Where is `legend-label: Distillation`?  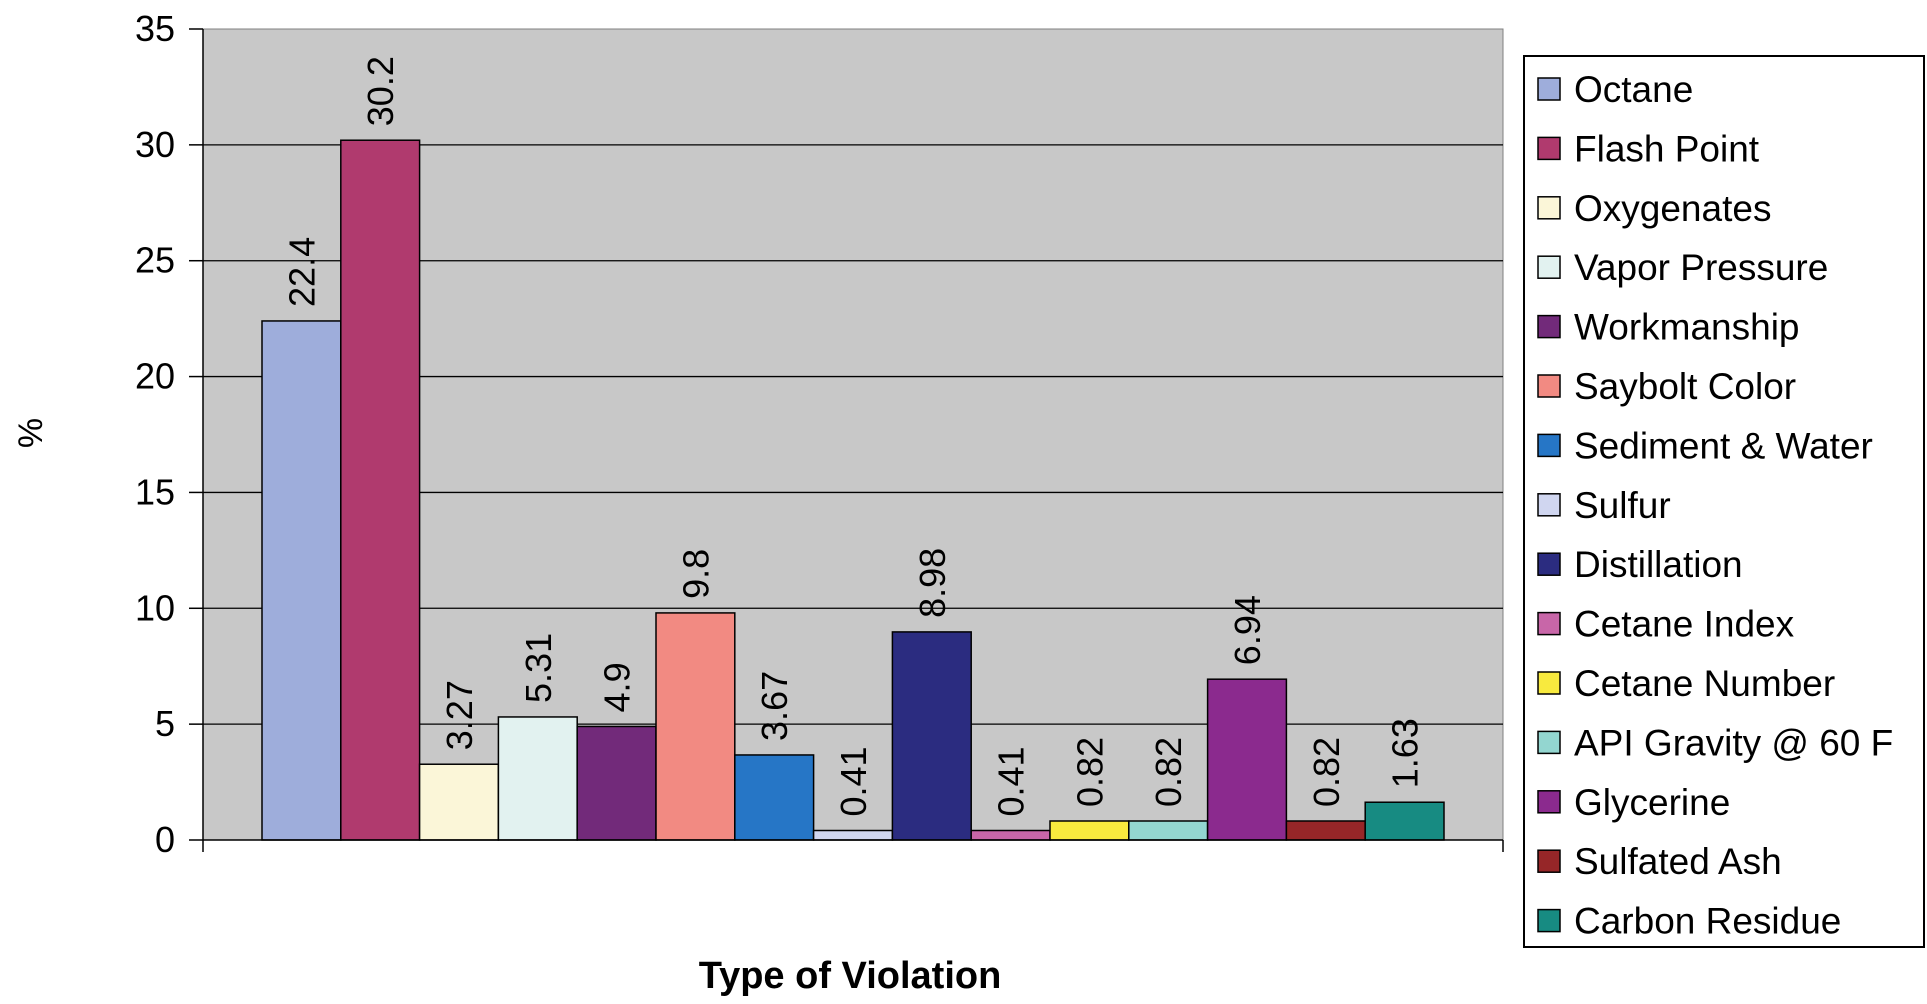
legend-label: Distillation is located at coordinates (1658, 564).